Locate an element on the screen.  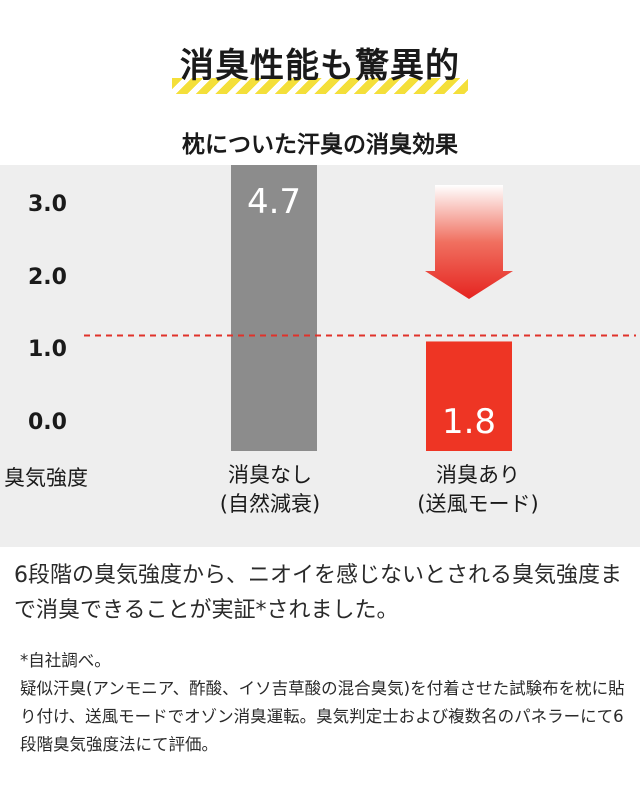
headline-block: 消臭性能も驚異的 is located at coordinates (320, 68).